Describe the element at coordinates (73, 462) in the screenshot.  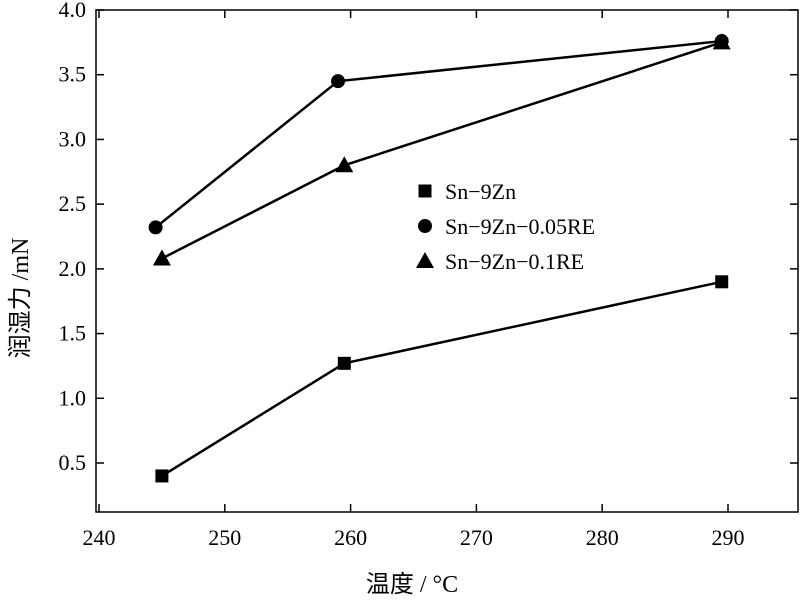
I see `y-tick-label: 0.5` at that location.